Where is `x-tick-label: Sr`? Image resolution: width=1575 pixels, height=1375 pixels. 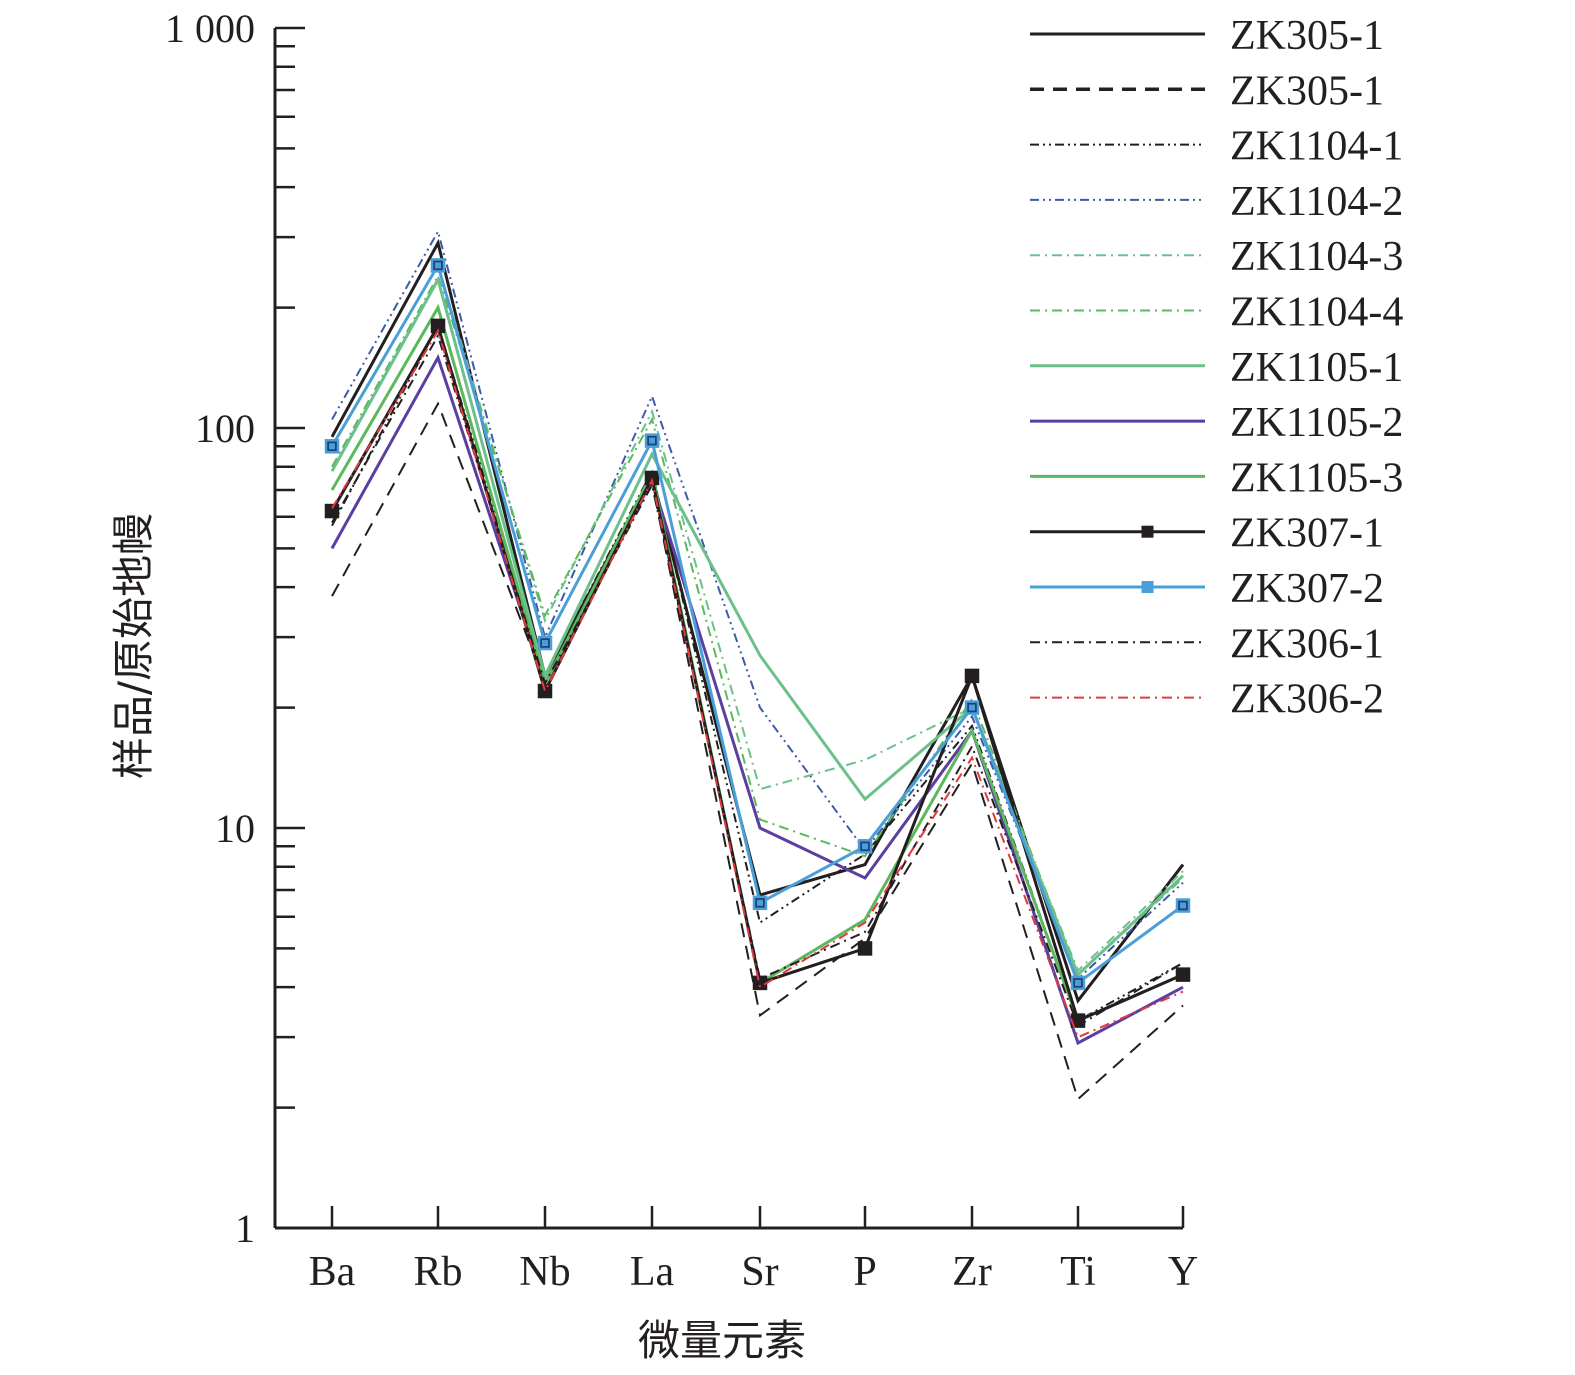
x-tick-label: Sr is located at coordinates (759, 1272).